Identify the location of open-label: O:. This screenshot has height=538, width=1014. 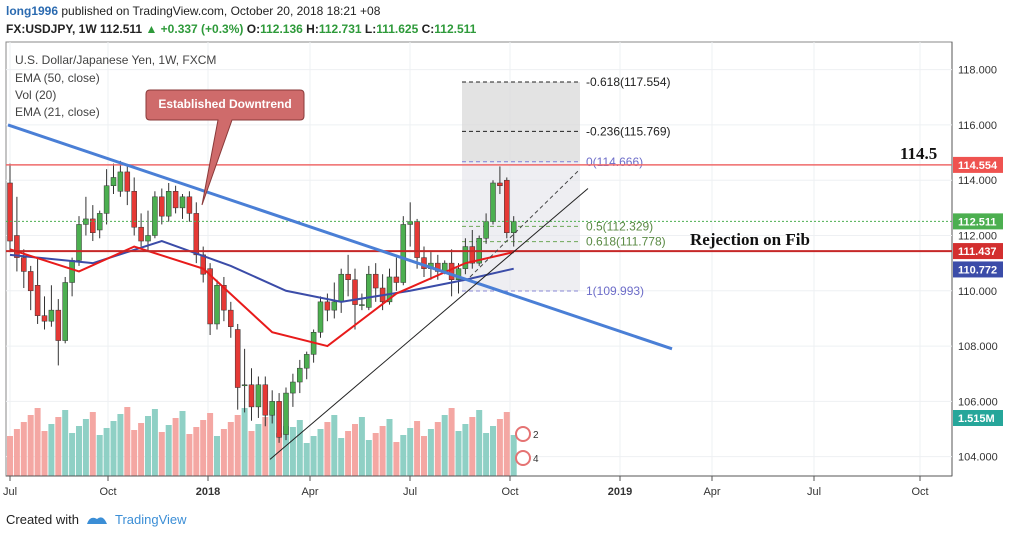
(253, 29).